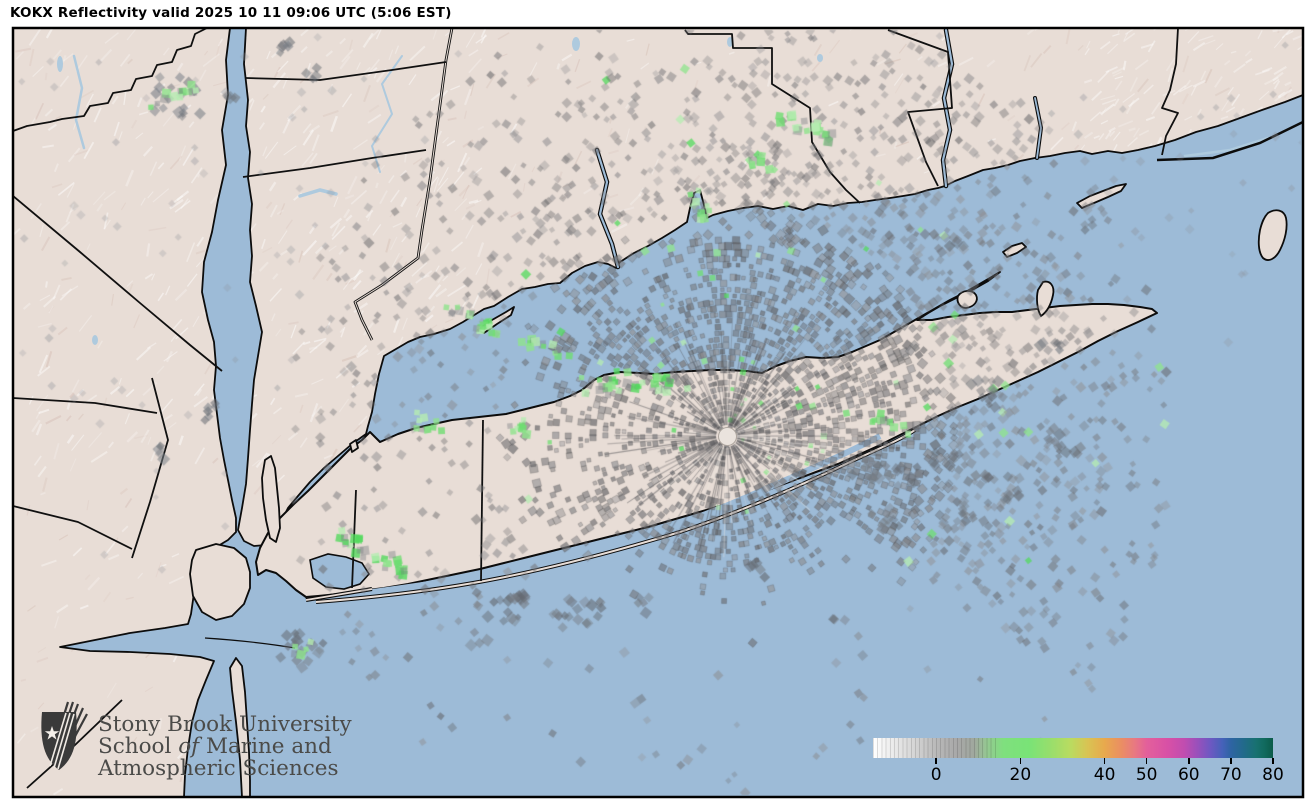 Image resolution: width=1316 pixels, height=811 pixels. Describe the element at coordinates (1188, 775) in the screenshot. I see `colorbar-tick-label: 60` at that location.